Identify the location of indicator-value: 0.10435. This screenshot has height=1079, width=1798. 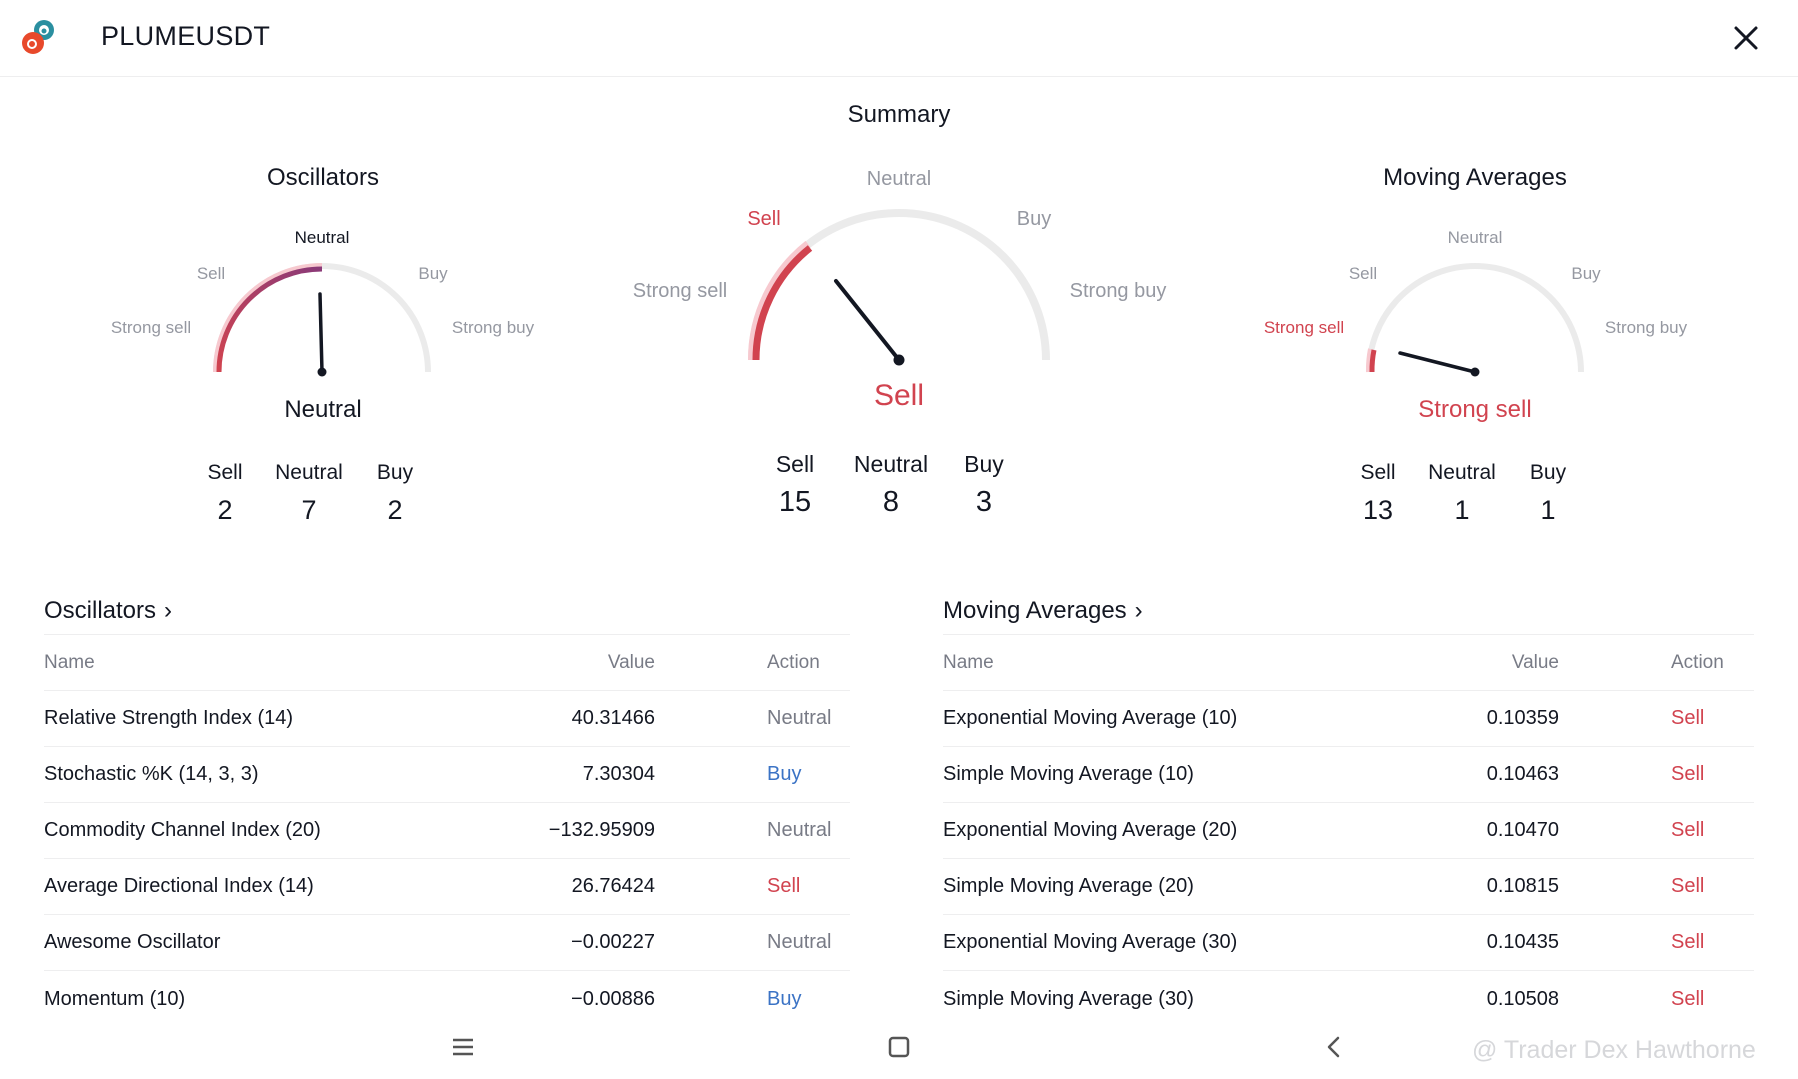
(1522, 942).